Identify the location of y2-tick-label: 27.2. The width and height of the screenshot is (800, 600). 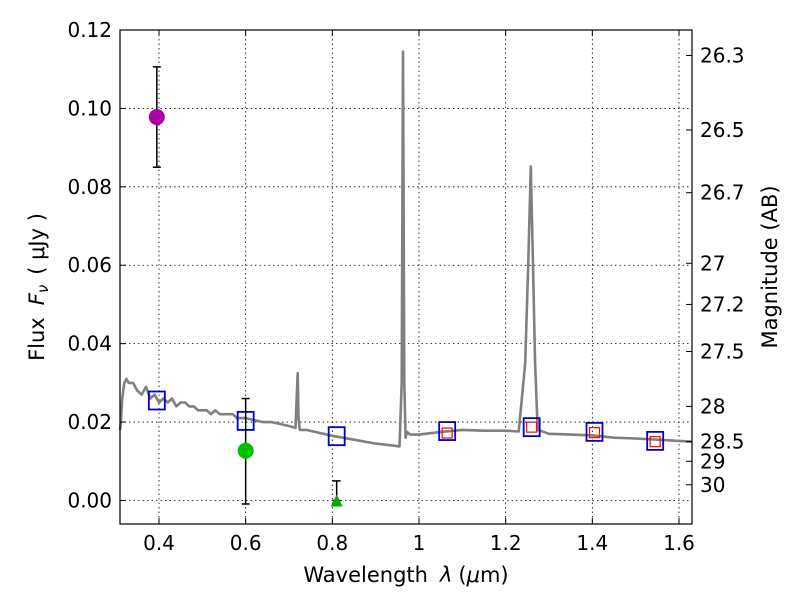
(722, 304).